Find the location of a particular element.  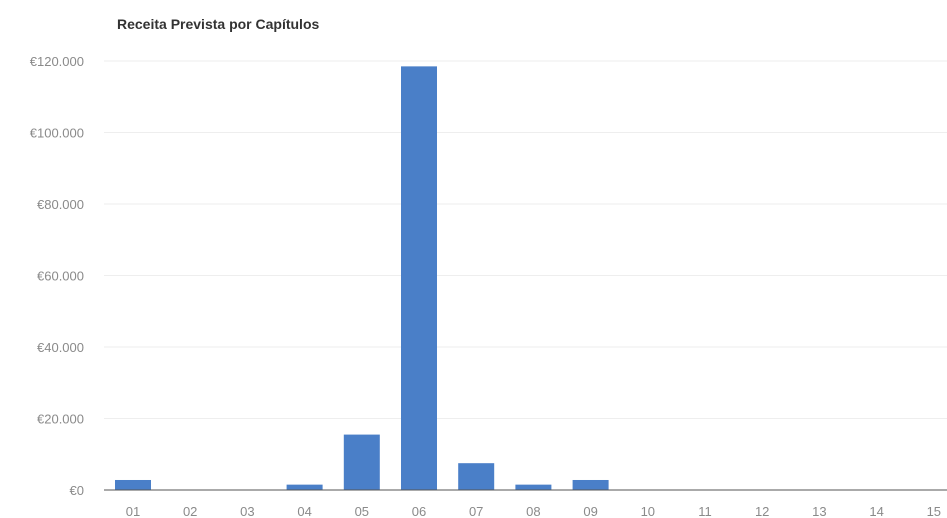

y-tick-label: €40.000 is located at coordinates (60, 347).